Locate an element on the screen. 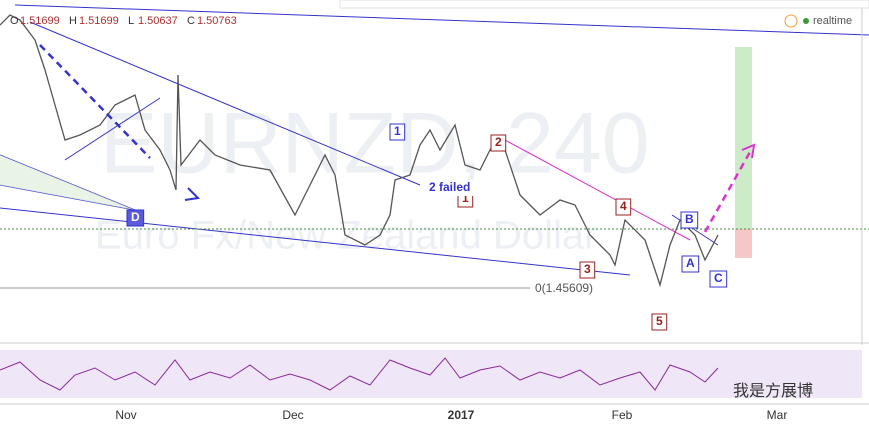 This screenshot has height=429, width=869. wave-label: 5 is located at coordinates (659, 321).